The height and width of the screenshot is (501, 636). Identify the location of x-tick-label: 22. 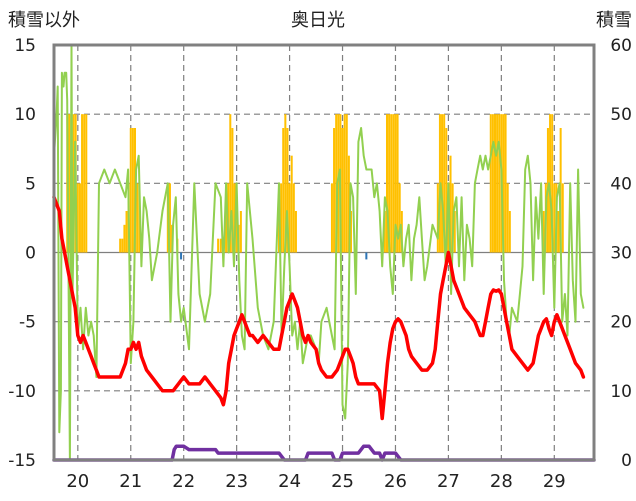
(183, 481).